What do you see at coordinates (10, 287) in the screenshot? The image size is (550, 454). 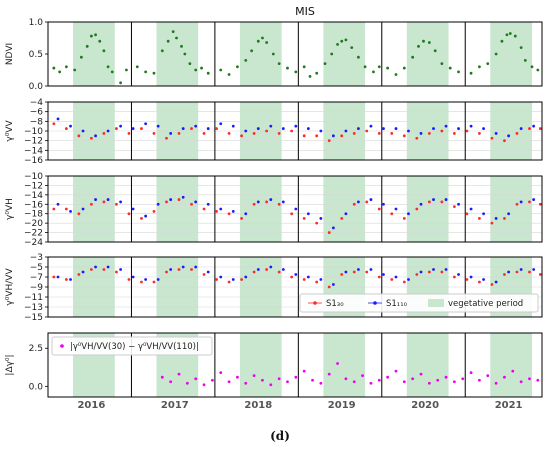 I see `y-axis-label: γ⁰VH/VV` at bounding box center [10, 287].